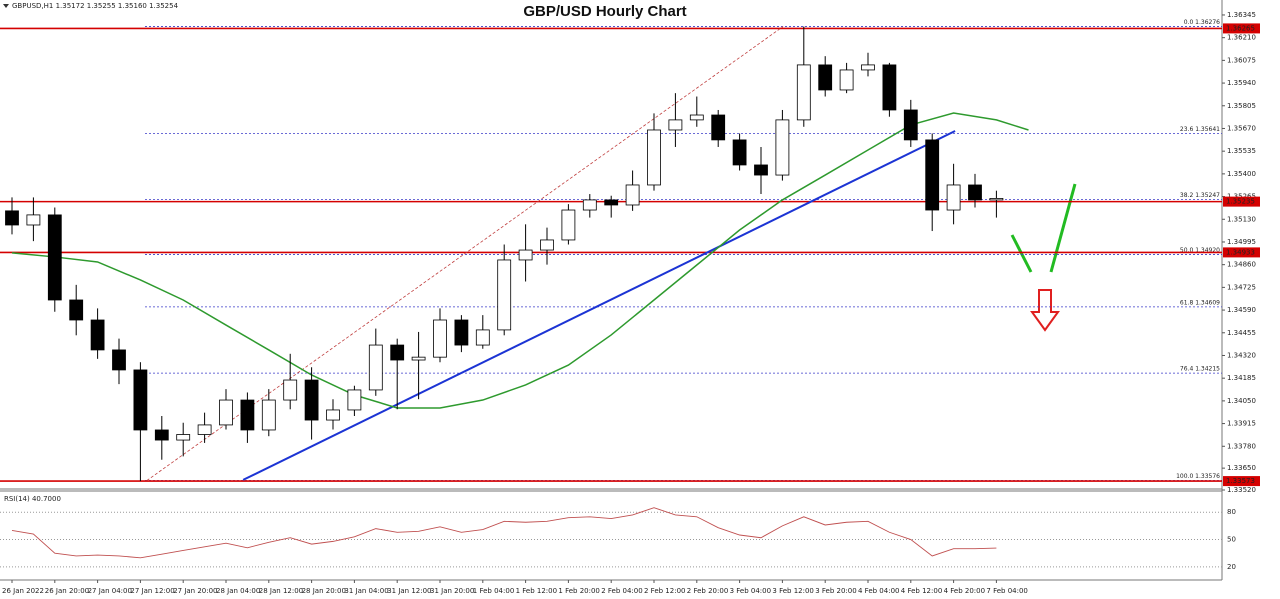 The height and width of the screenshot is (599, 1280). Describe the element at coordinates (1241, 242) in the screenshot. I see `y-tick-label: 1.34995` at that location.